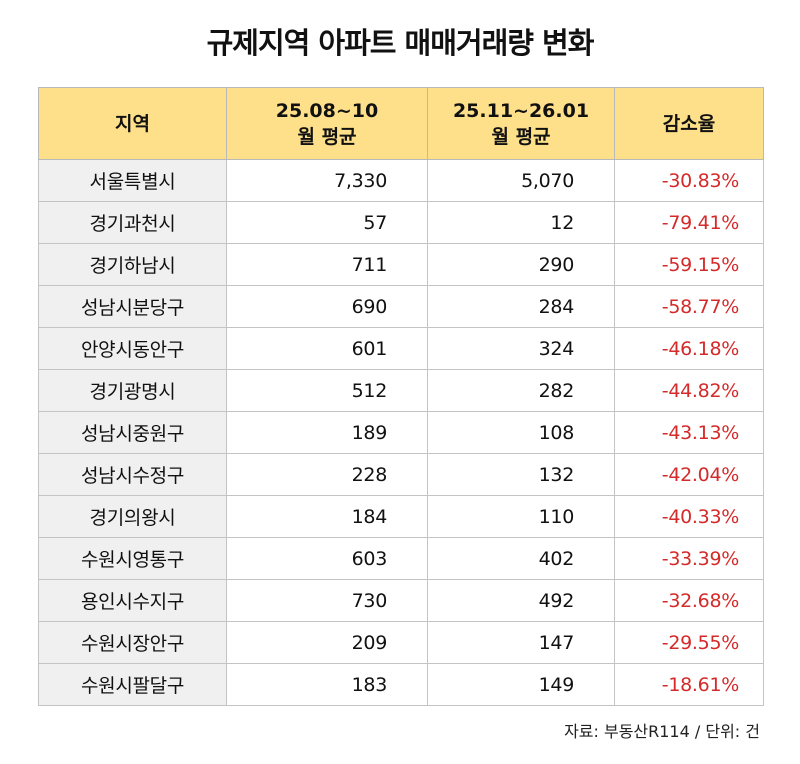 The image size is (800, 764). Describe the element at coordinates (521, 558) in the screenshot. I see `after-value-cell: 402` at that location.